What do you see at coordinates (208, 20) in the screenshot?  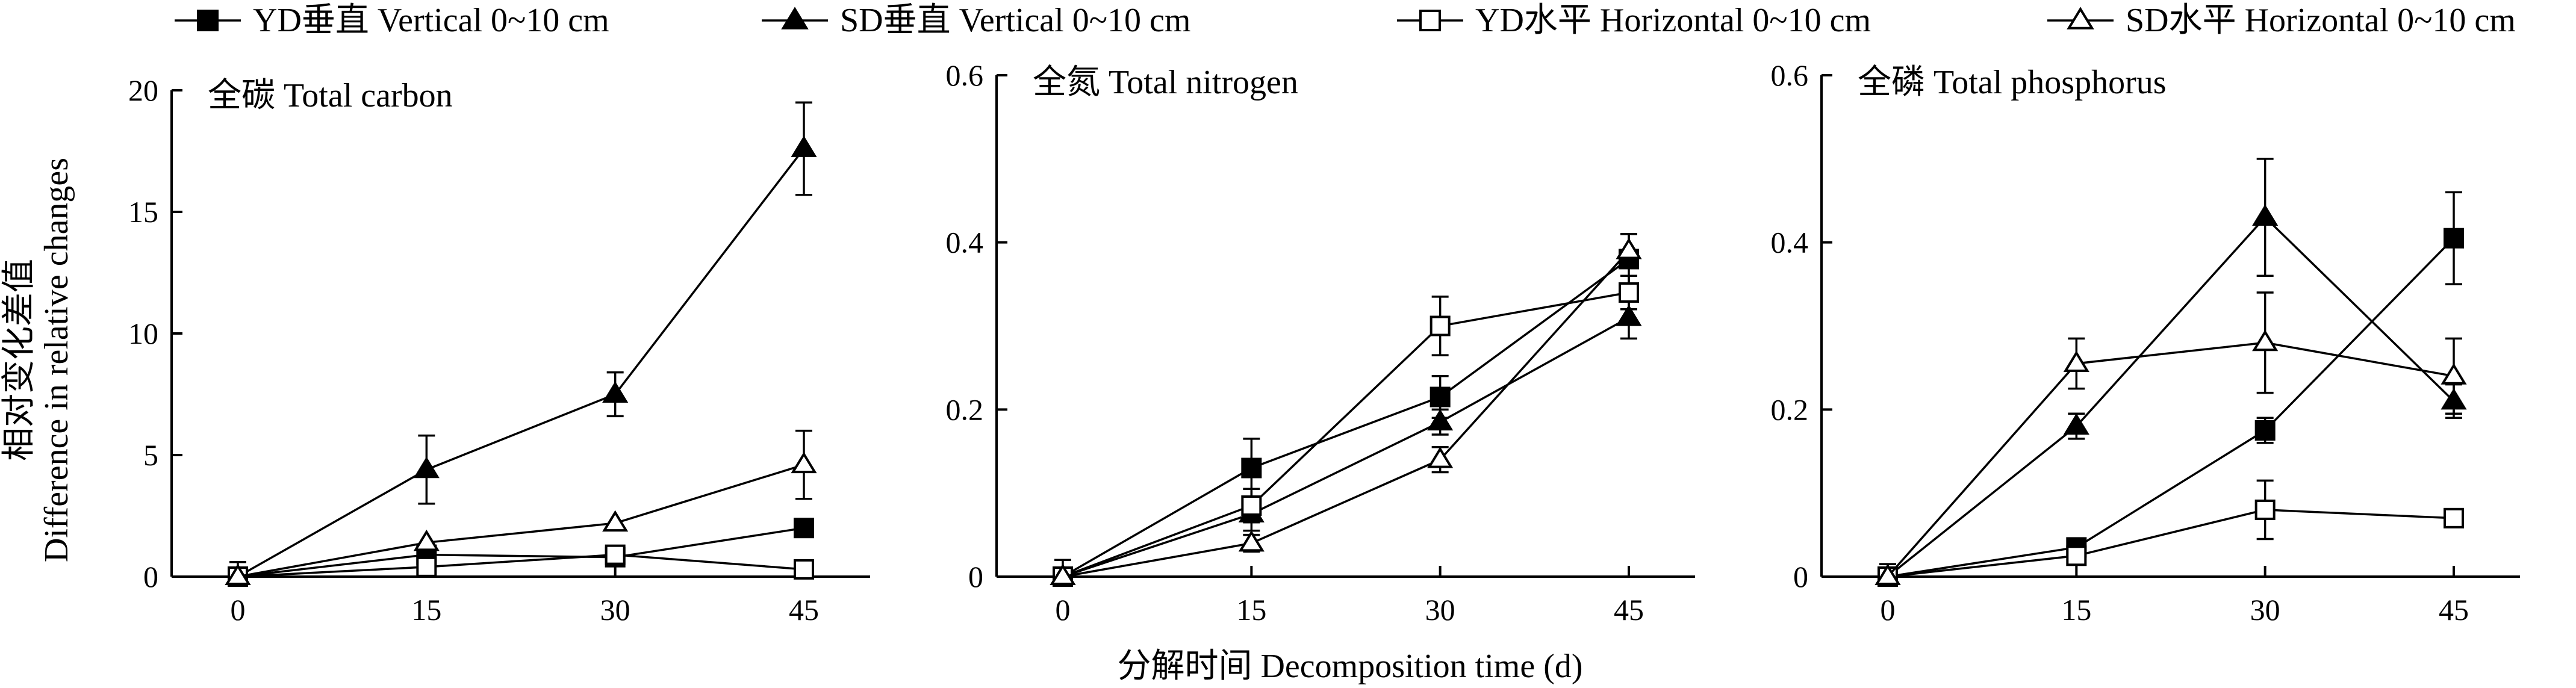 I see `legend-marker-filled-square` at bounding box center [208, 20].